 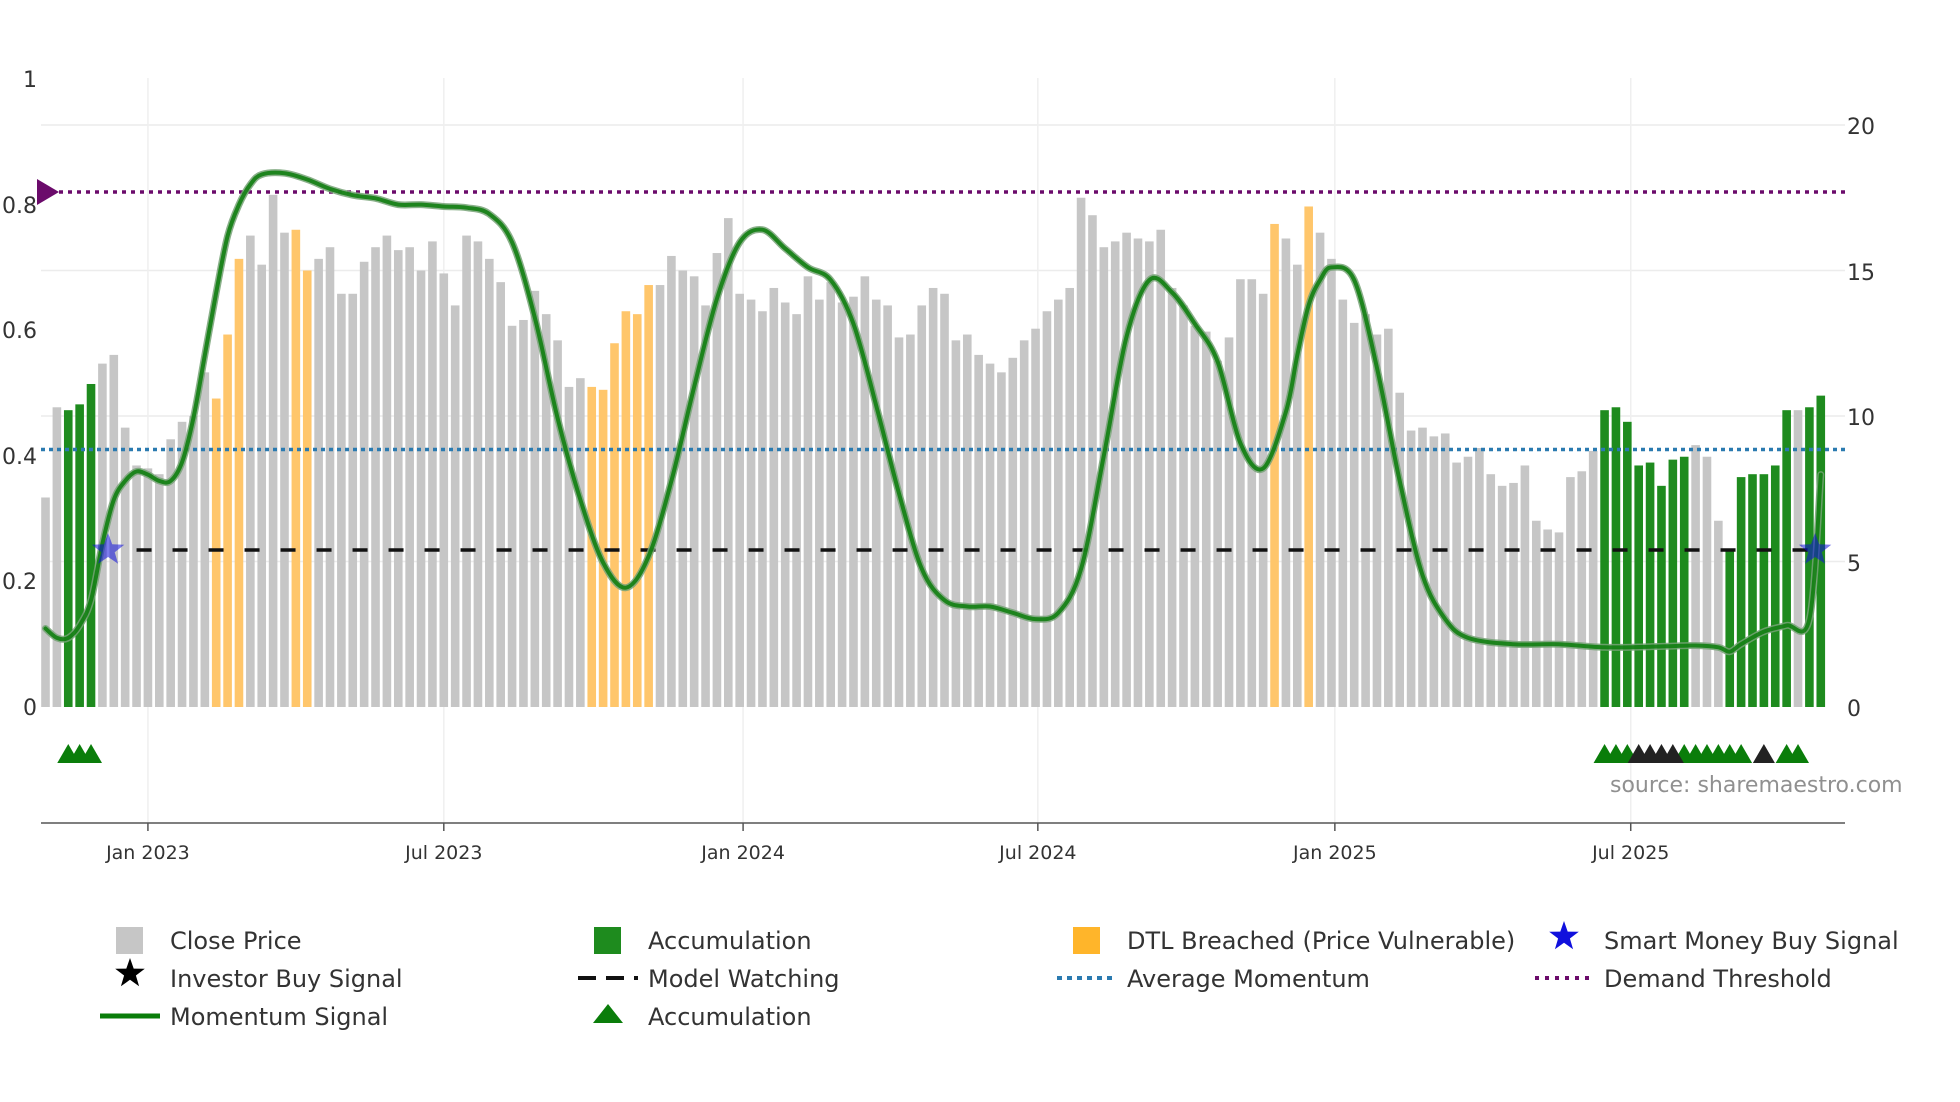 What do you see at coordinates (30, 708) in the screenshot?
I see `left-tick-0: 0` at bounding box center [30, 708].